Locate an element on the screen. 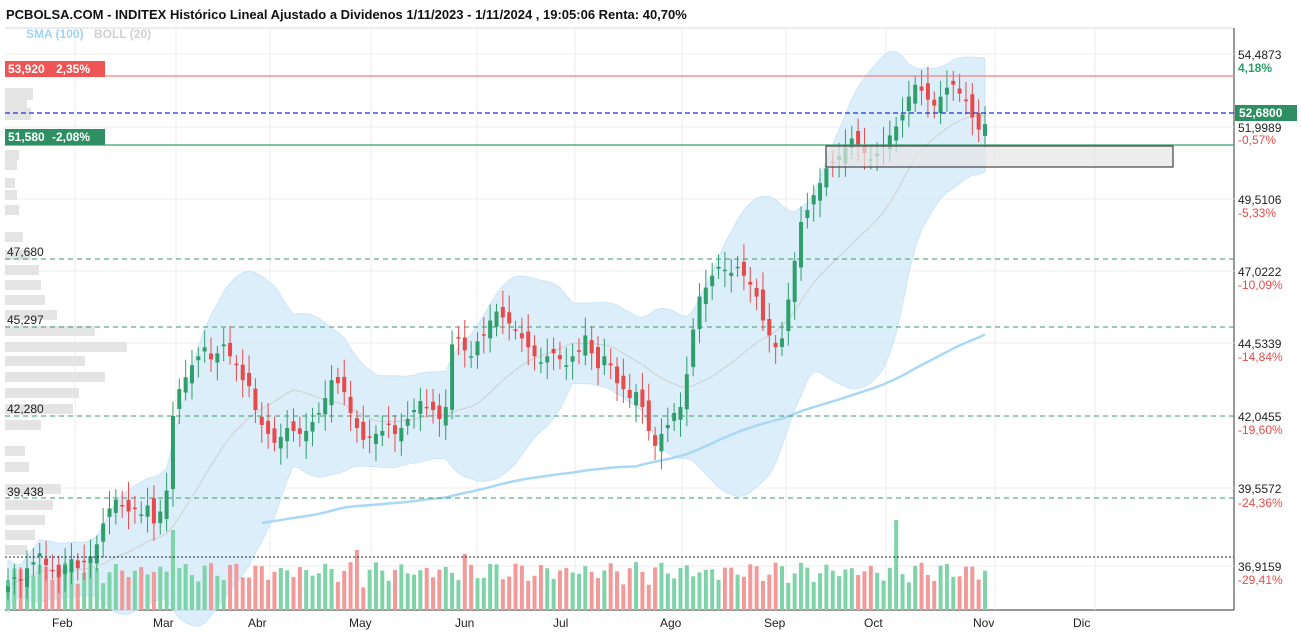 This screenshot has width=1301, height=638. month-label-jun: Jun is located at coordinates (464, 623).